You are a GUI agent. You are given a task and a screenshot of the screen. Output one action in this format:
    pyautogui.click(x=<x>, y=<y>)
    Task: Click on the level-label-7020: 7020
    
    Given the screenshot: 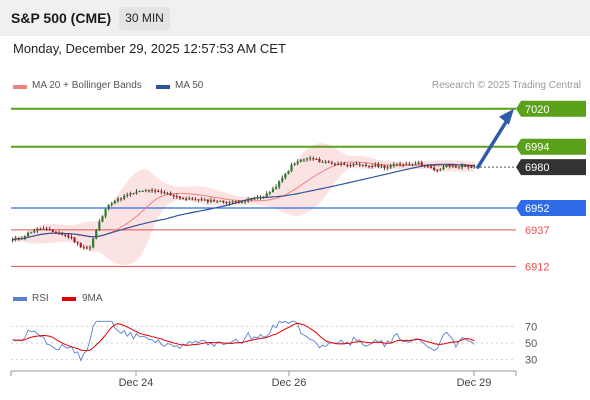 What is the action you would take?
    pyautogui.click(x=537, y=110)
    